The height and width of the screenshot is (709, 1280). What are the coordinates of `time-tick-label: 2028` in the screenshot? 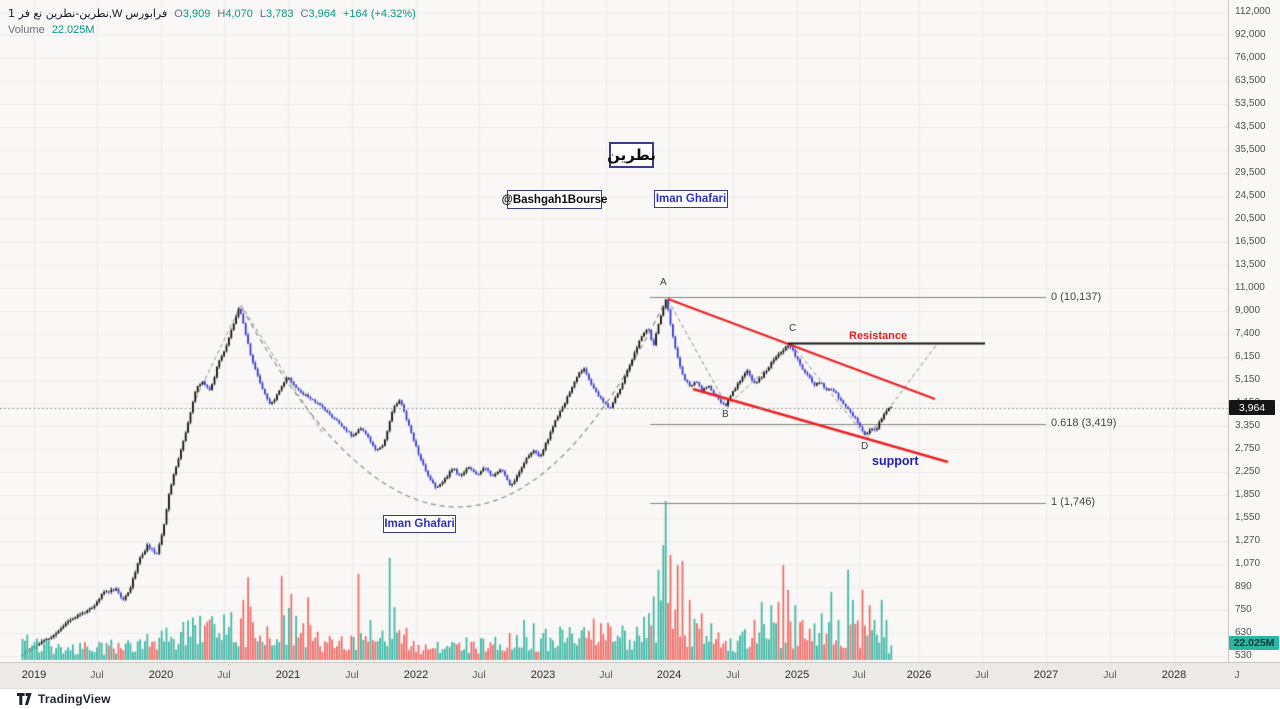 It's located at (1174, 675).